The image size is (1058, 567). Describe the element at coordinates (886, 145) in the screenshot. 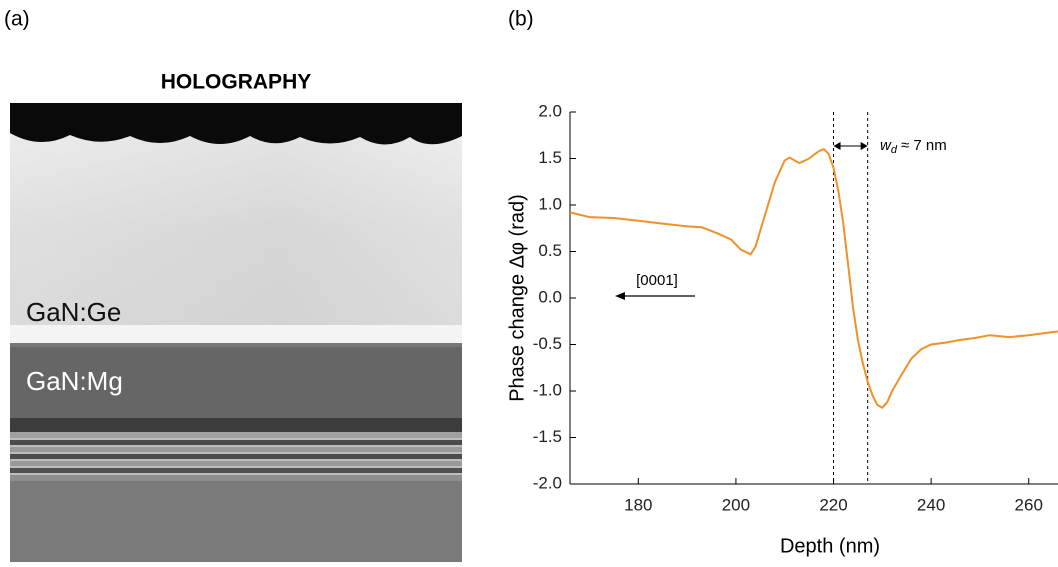

I see `width-symbol: w` at that location.